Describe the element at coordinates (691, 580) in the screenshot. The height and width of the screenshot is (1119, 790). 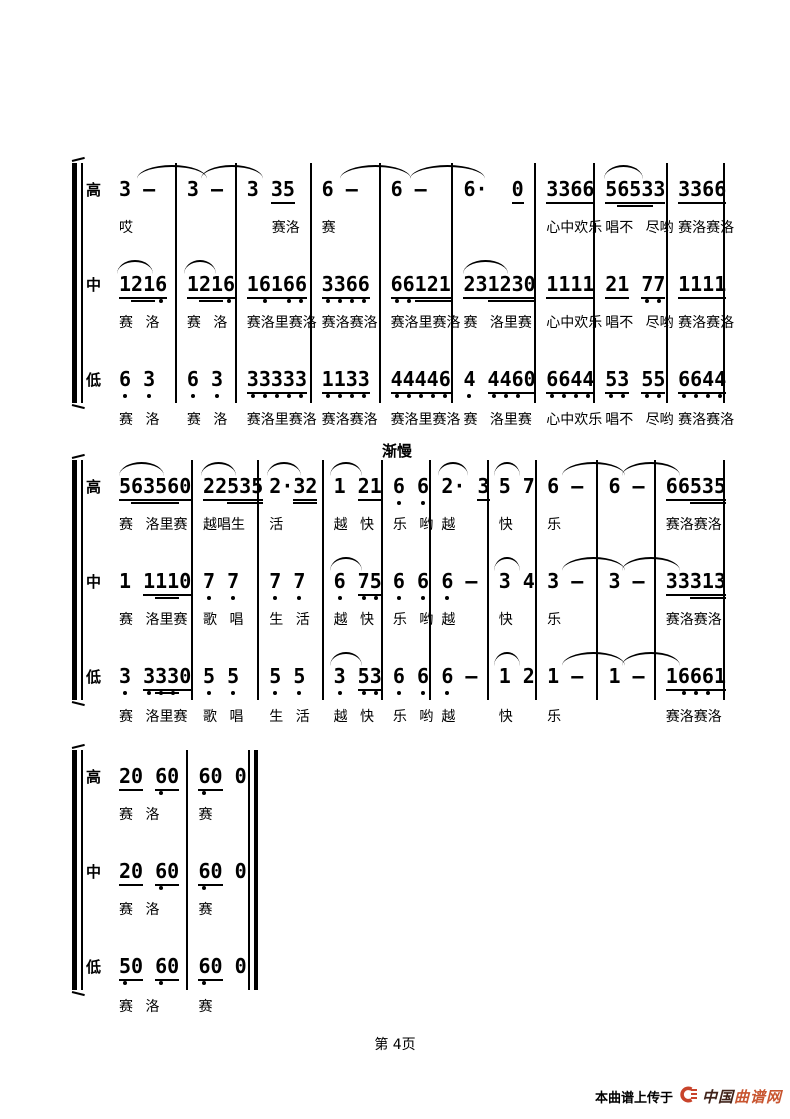
I see `notes-cell: 33313` at that location.